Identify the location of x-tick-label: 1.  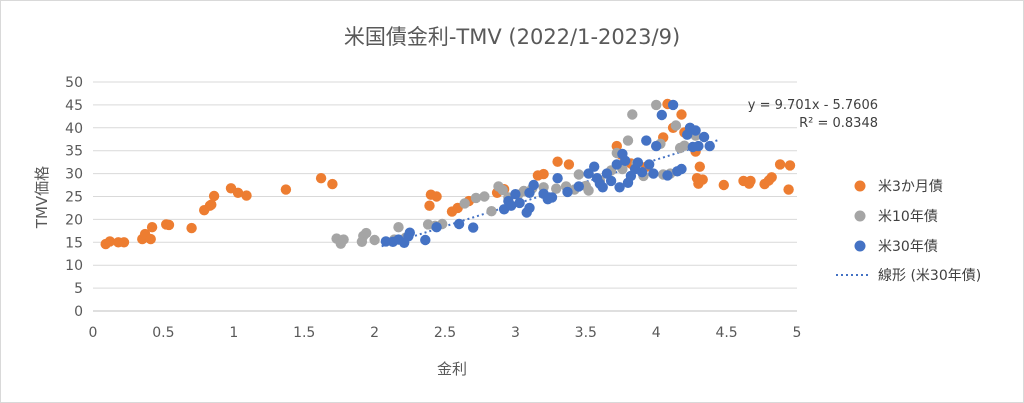
(233, 333).